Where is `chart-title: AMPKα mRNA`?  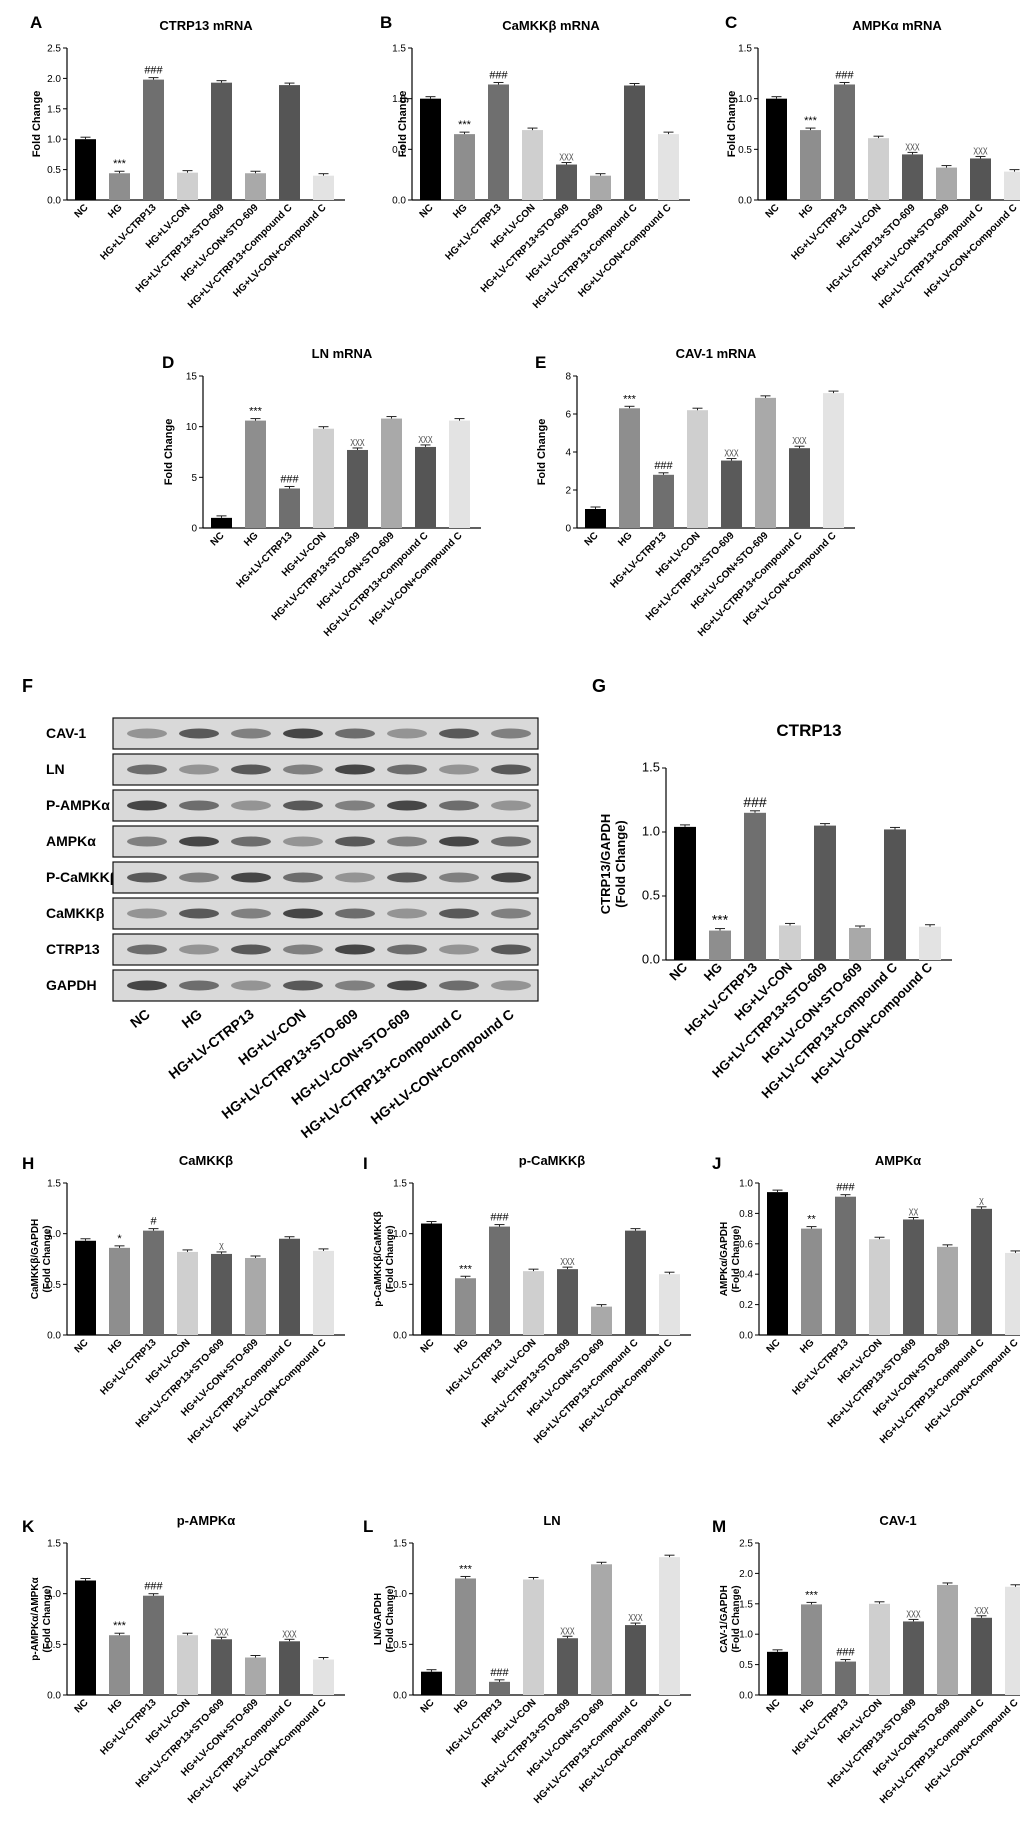
chart-title: AMPKα mRNA is located at coordinates (897, 25).